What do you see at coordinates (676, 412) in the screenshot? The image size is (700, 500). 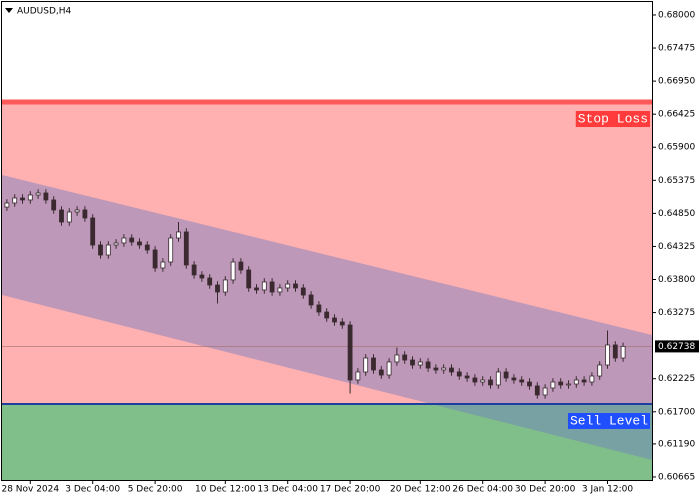 I see `y-tick-label: 0.61700` at bounding box center [676, 412].